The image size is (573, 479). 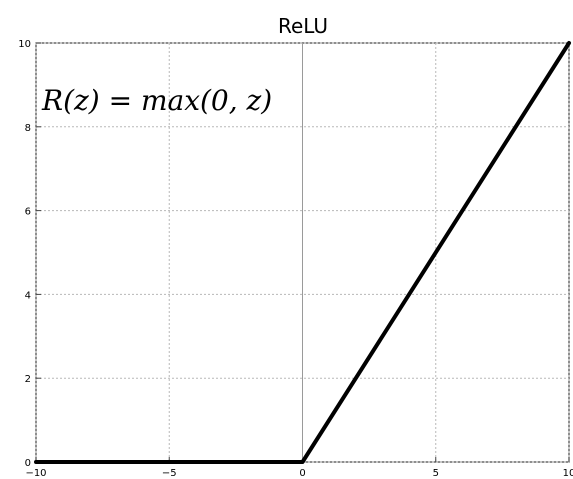 What do you see at coordinates (568, 473) in the screenshot?
I see `x-tick-label: 10` at bounding box center [568, 473].